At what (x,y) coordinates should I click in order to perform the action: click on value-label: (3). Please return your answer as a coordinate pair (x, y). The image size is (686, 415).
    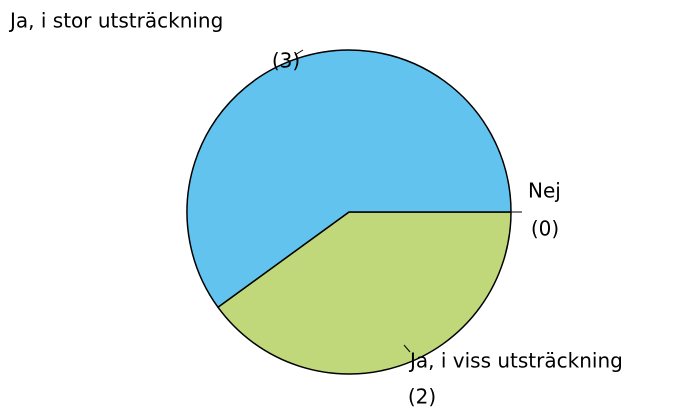
    Looking at the image, I should click on (286, 61).